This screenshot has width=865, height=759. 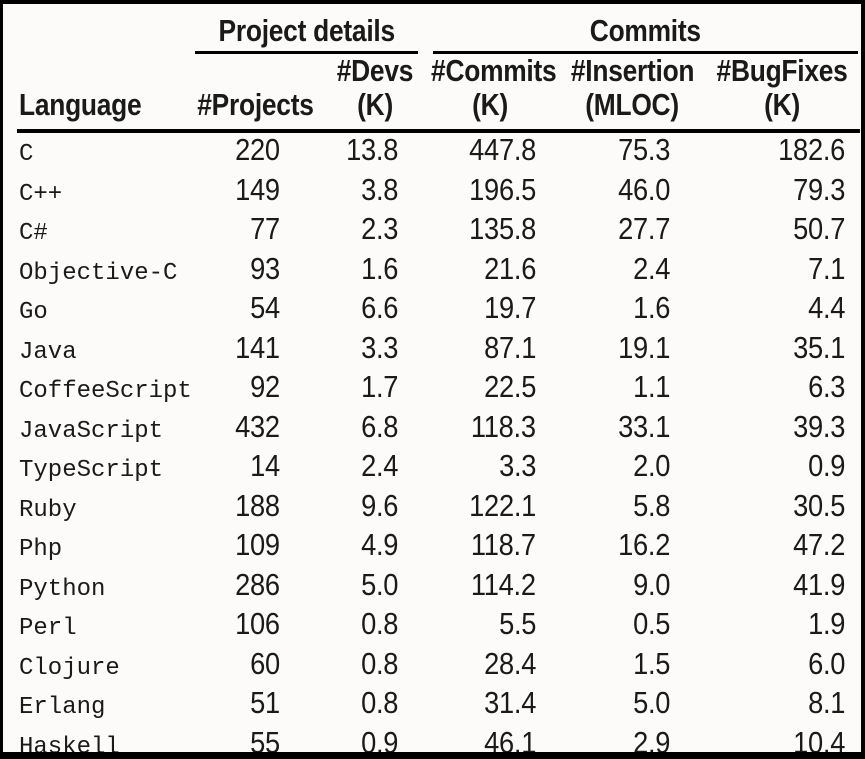 I want to click on column-header-bugfixes: #BugFixes (K), so click(x=782, y=92).